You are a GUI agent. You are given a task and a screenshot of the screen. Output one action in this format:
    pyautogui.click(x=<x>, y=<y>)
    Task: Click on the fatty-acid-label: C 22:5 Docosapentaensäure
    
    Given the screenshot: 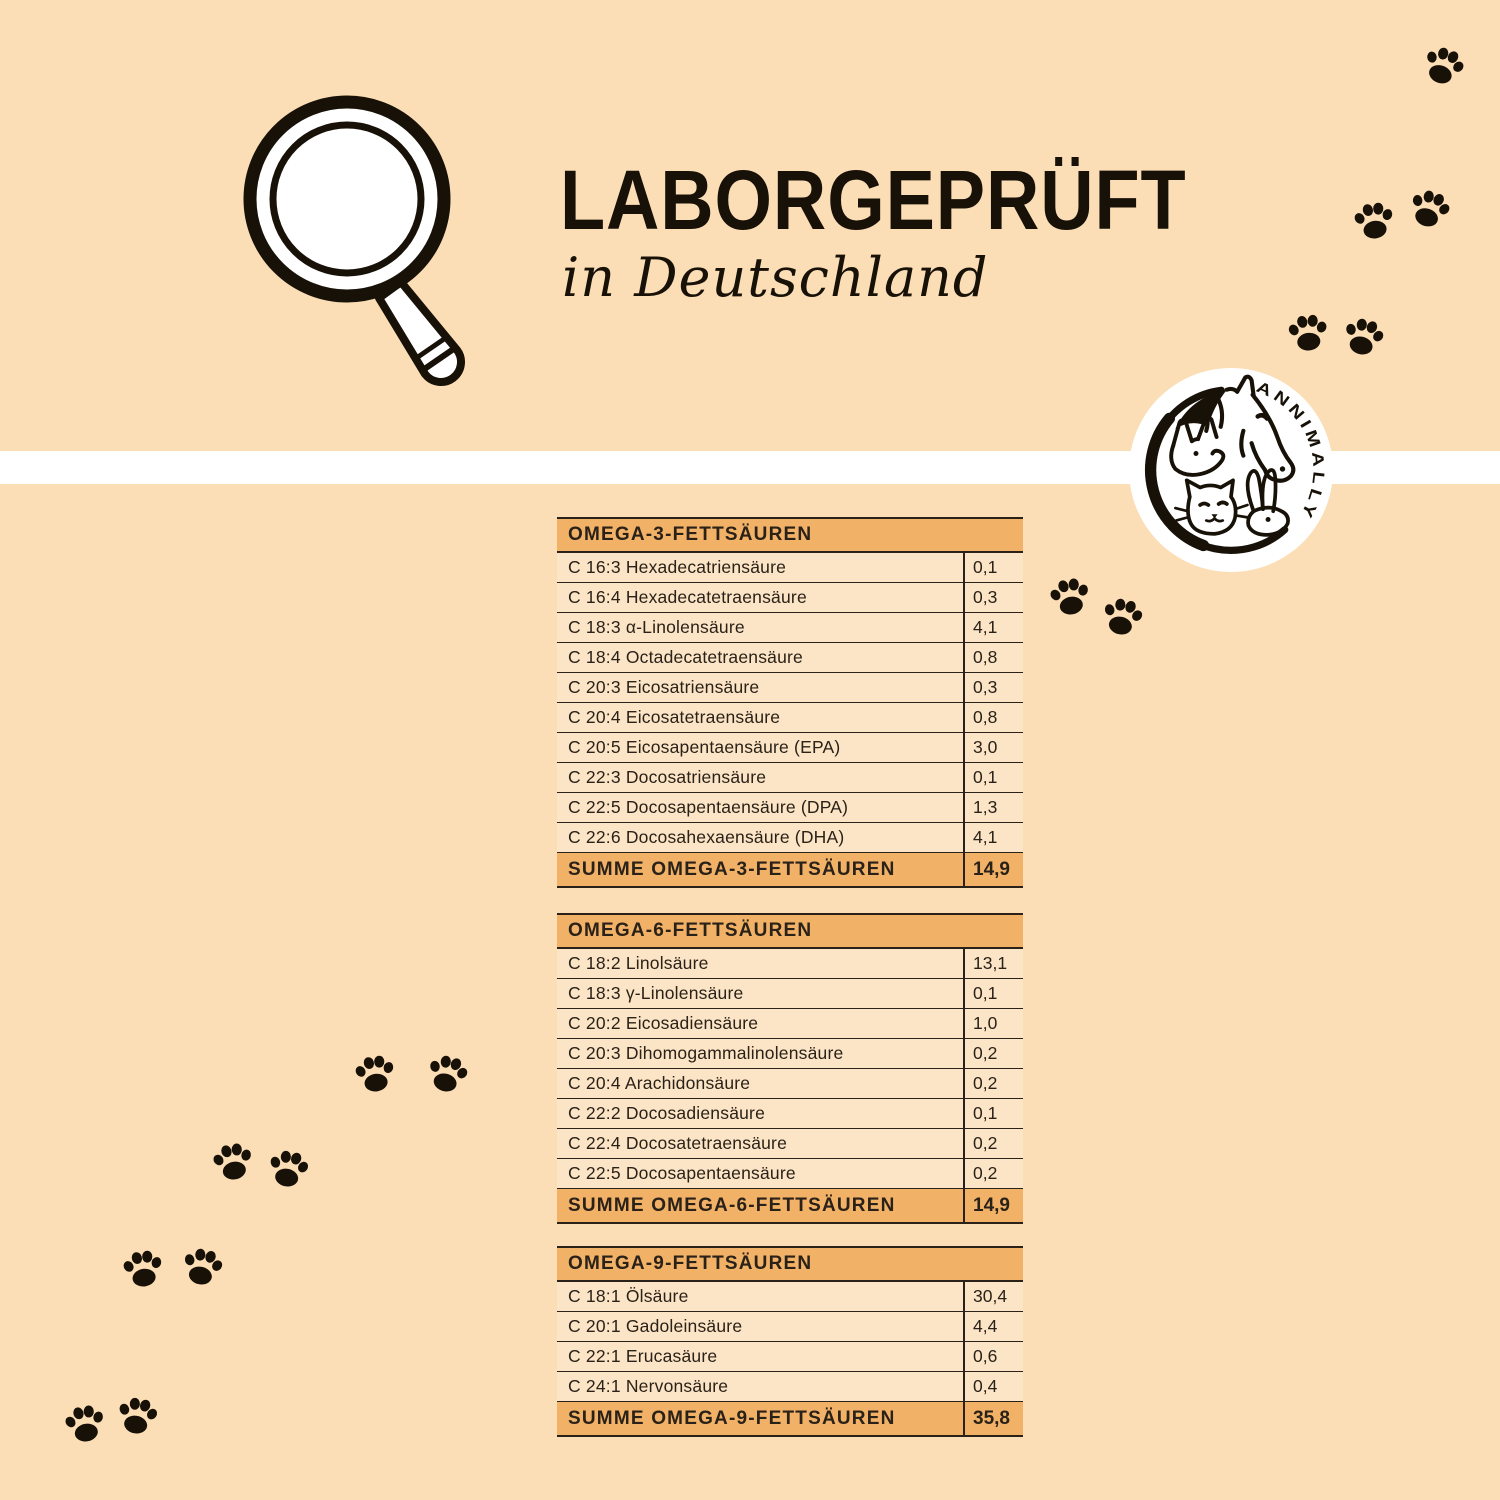 What is the action you would take?
    pyautogui.click(x=682, y=1173)
    